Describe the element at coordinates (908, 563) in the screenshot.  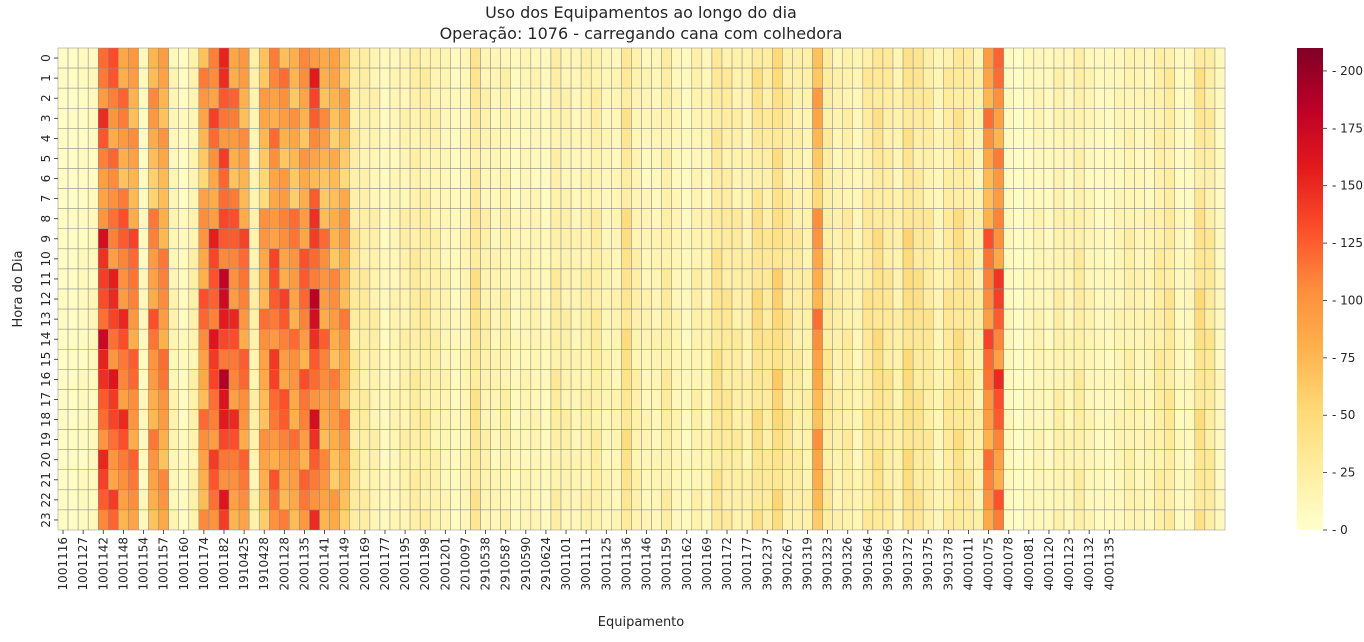
I see `x-tick-label: 3901372` at that location.